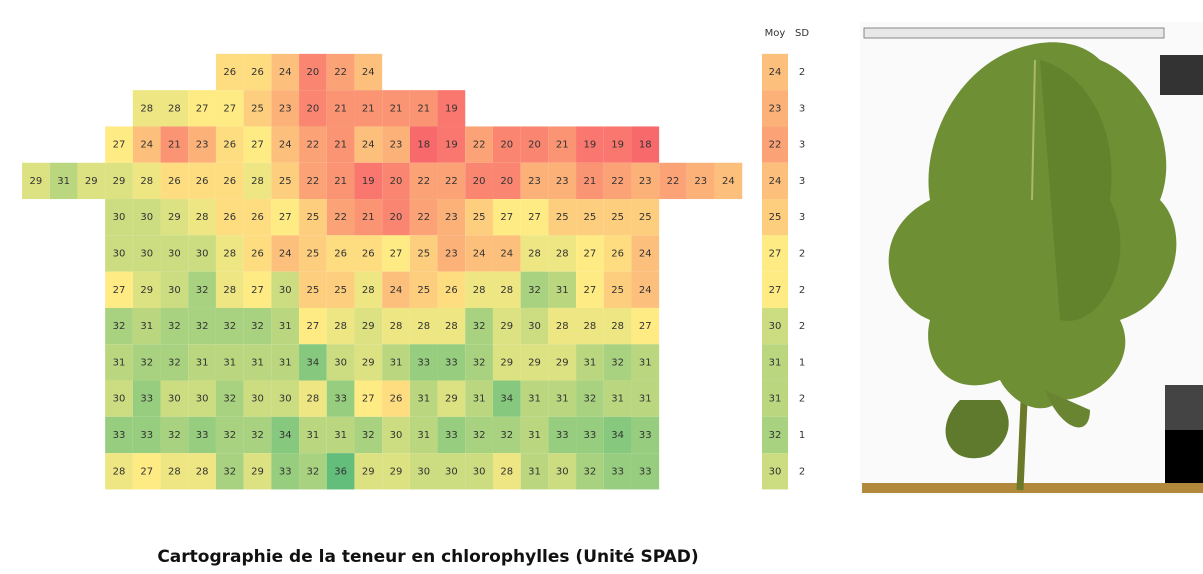  What do you see at coordinates (617, 145) in the screenshot?
I see `cell-label: 19` at bounding box center [617, 145].